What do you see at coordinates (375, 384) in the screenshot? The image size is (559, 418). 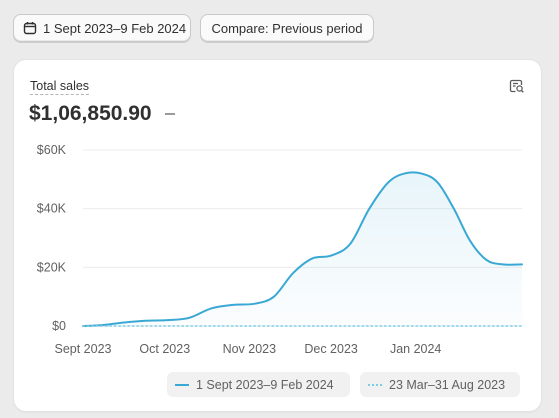 I see `legend-dotted-line-swatch` at bounding box center [375, 384].